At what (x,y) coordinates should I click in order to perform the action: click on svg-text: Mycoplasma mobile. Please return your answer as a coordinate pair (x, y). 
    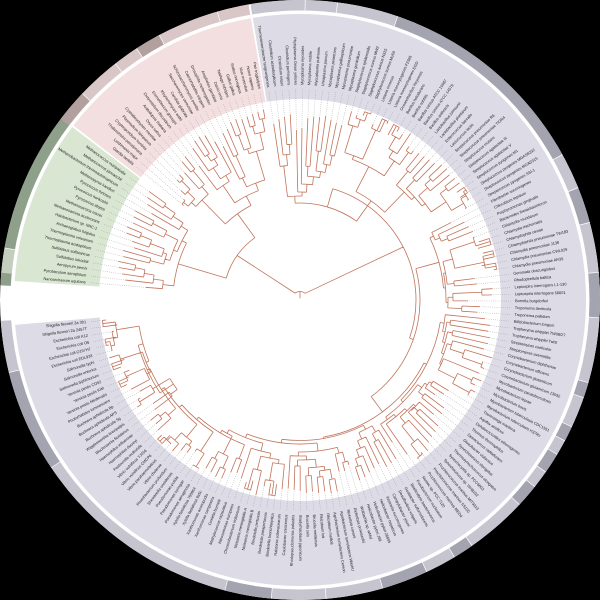
    Looking at the image, I should click on (309, 68).